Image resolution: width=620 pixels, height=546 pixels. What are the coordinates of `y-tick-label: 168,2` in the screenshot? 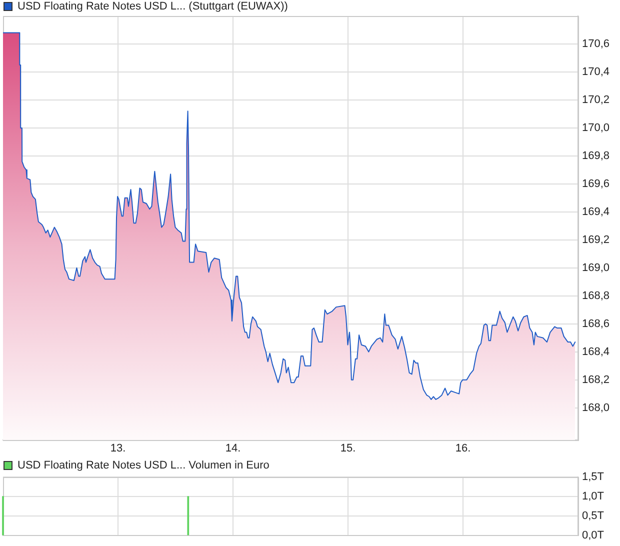 It's located at (596, 380).